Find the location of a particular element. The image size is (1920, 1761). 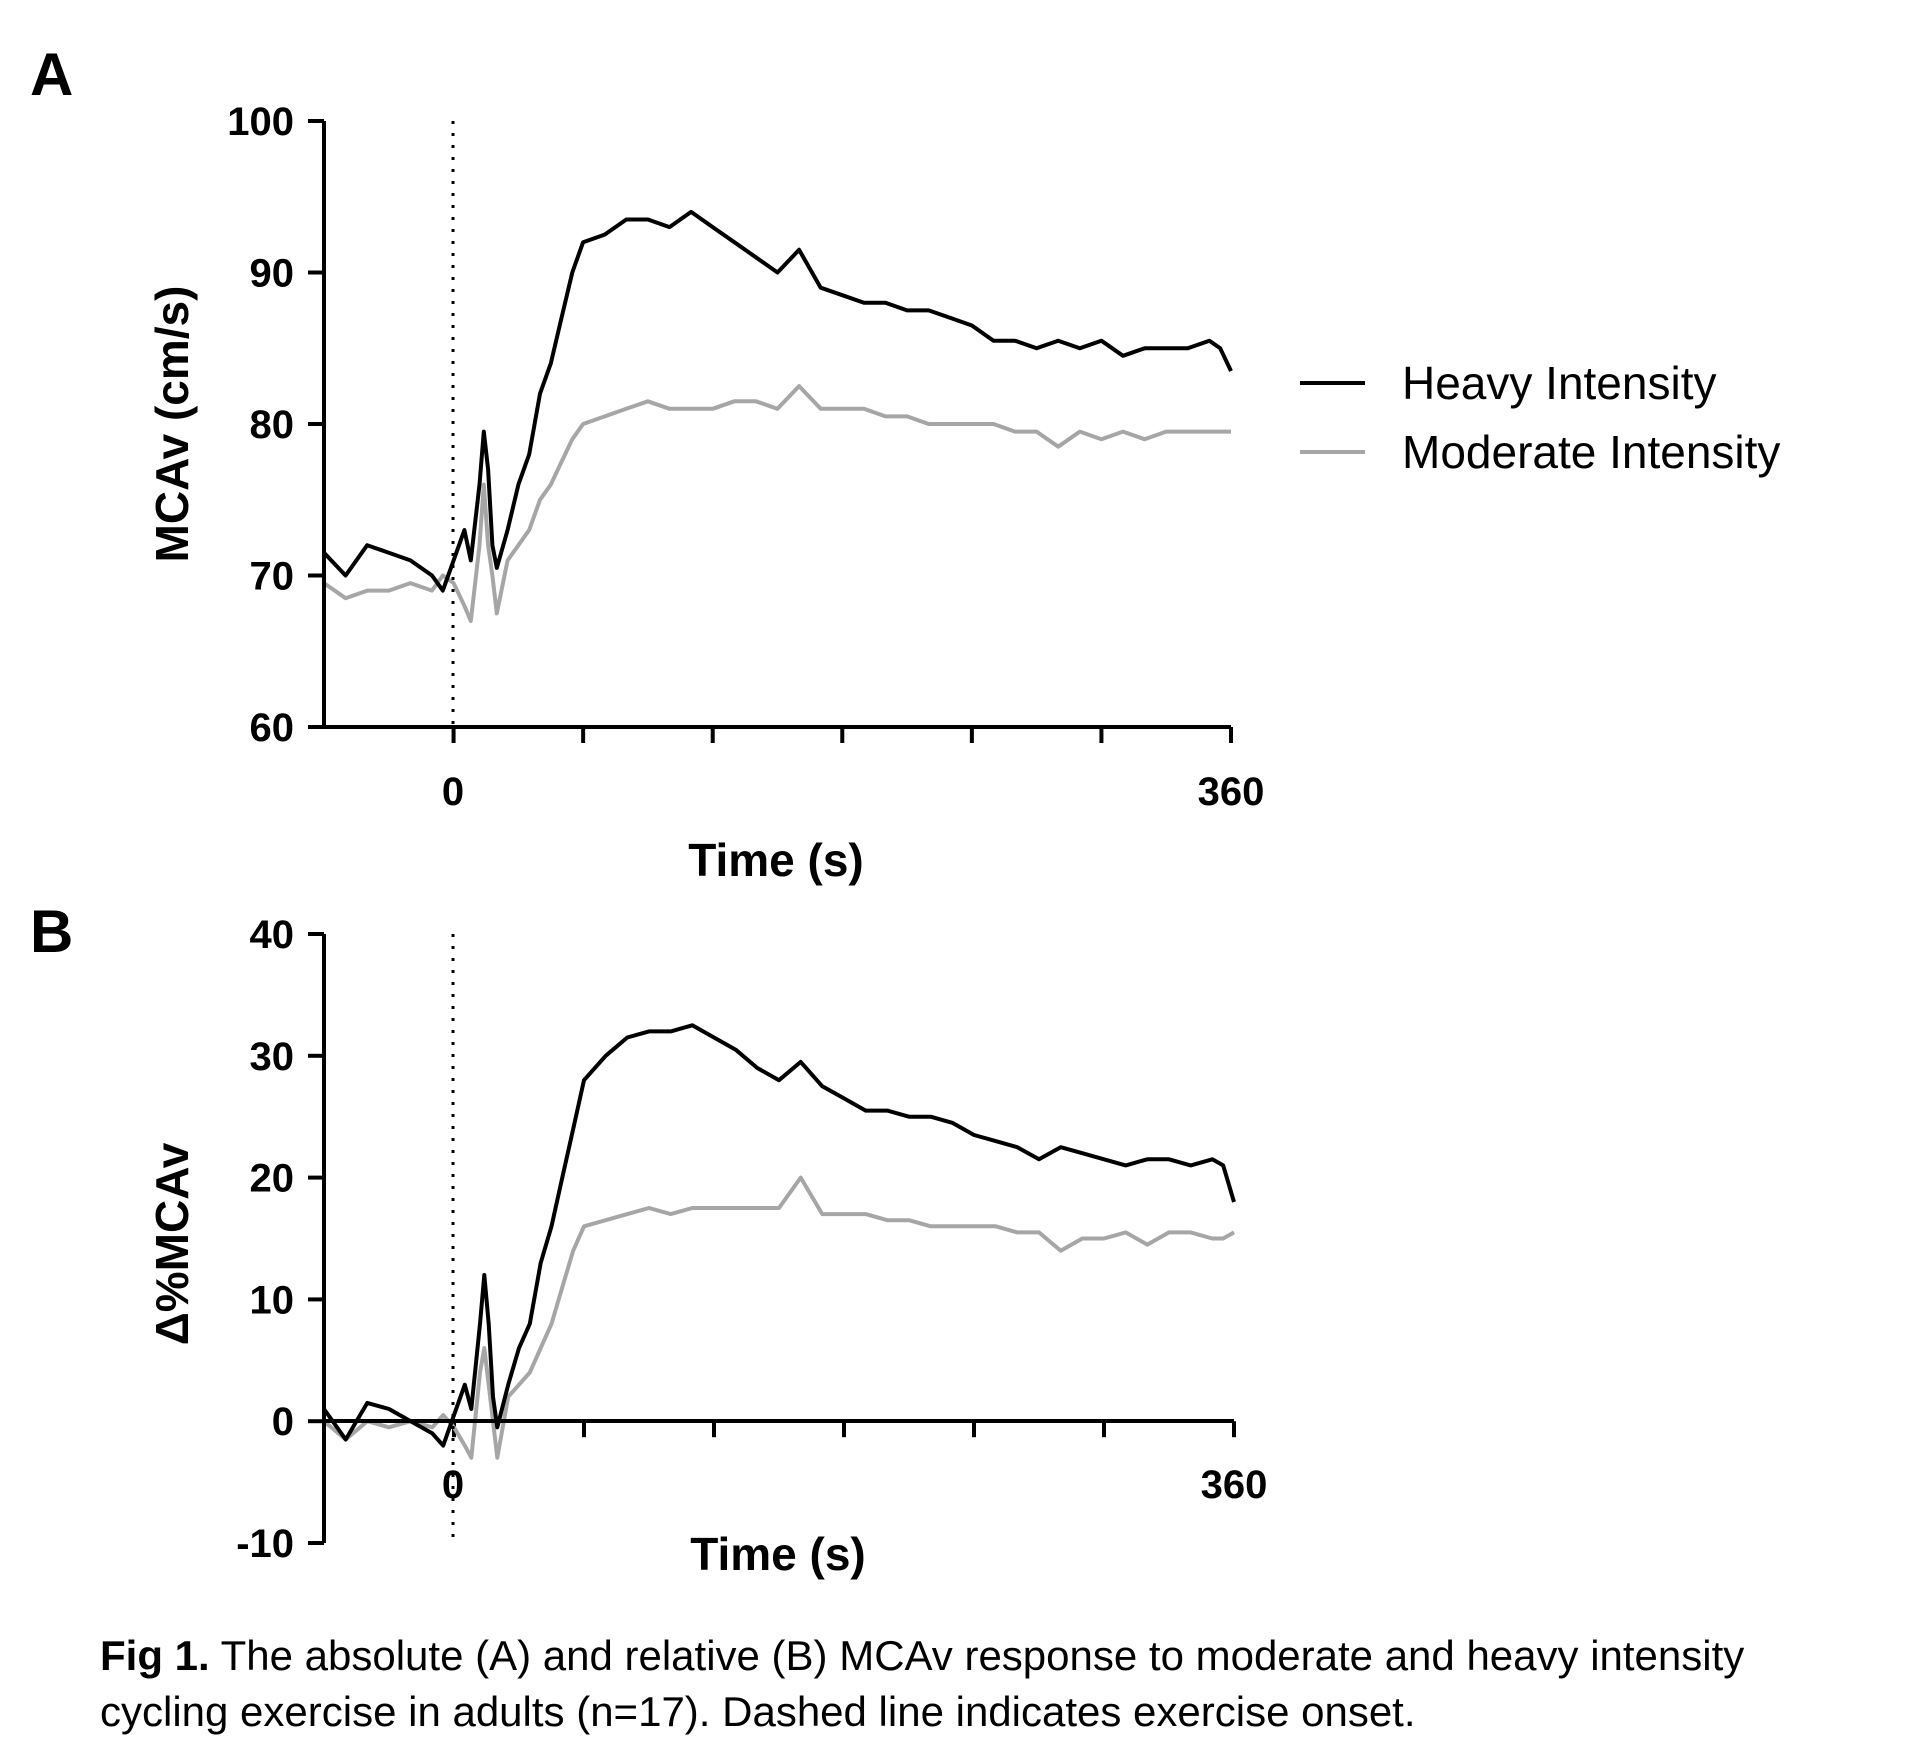

panel-a-y-tick-label: 90 is located at coordinates (272, 274).